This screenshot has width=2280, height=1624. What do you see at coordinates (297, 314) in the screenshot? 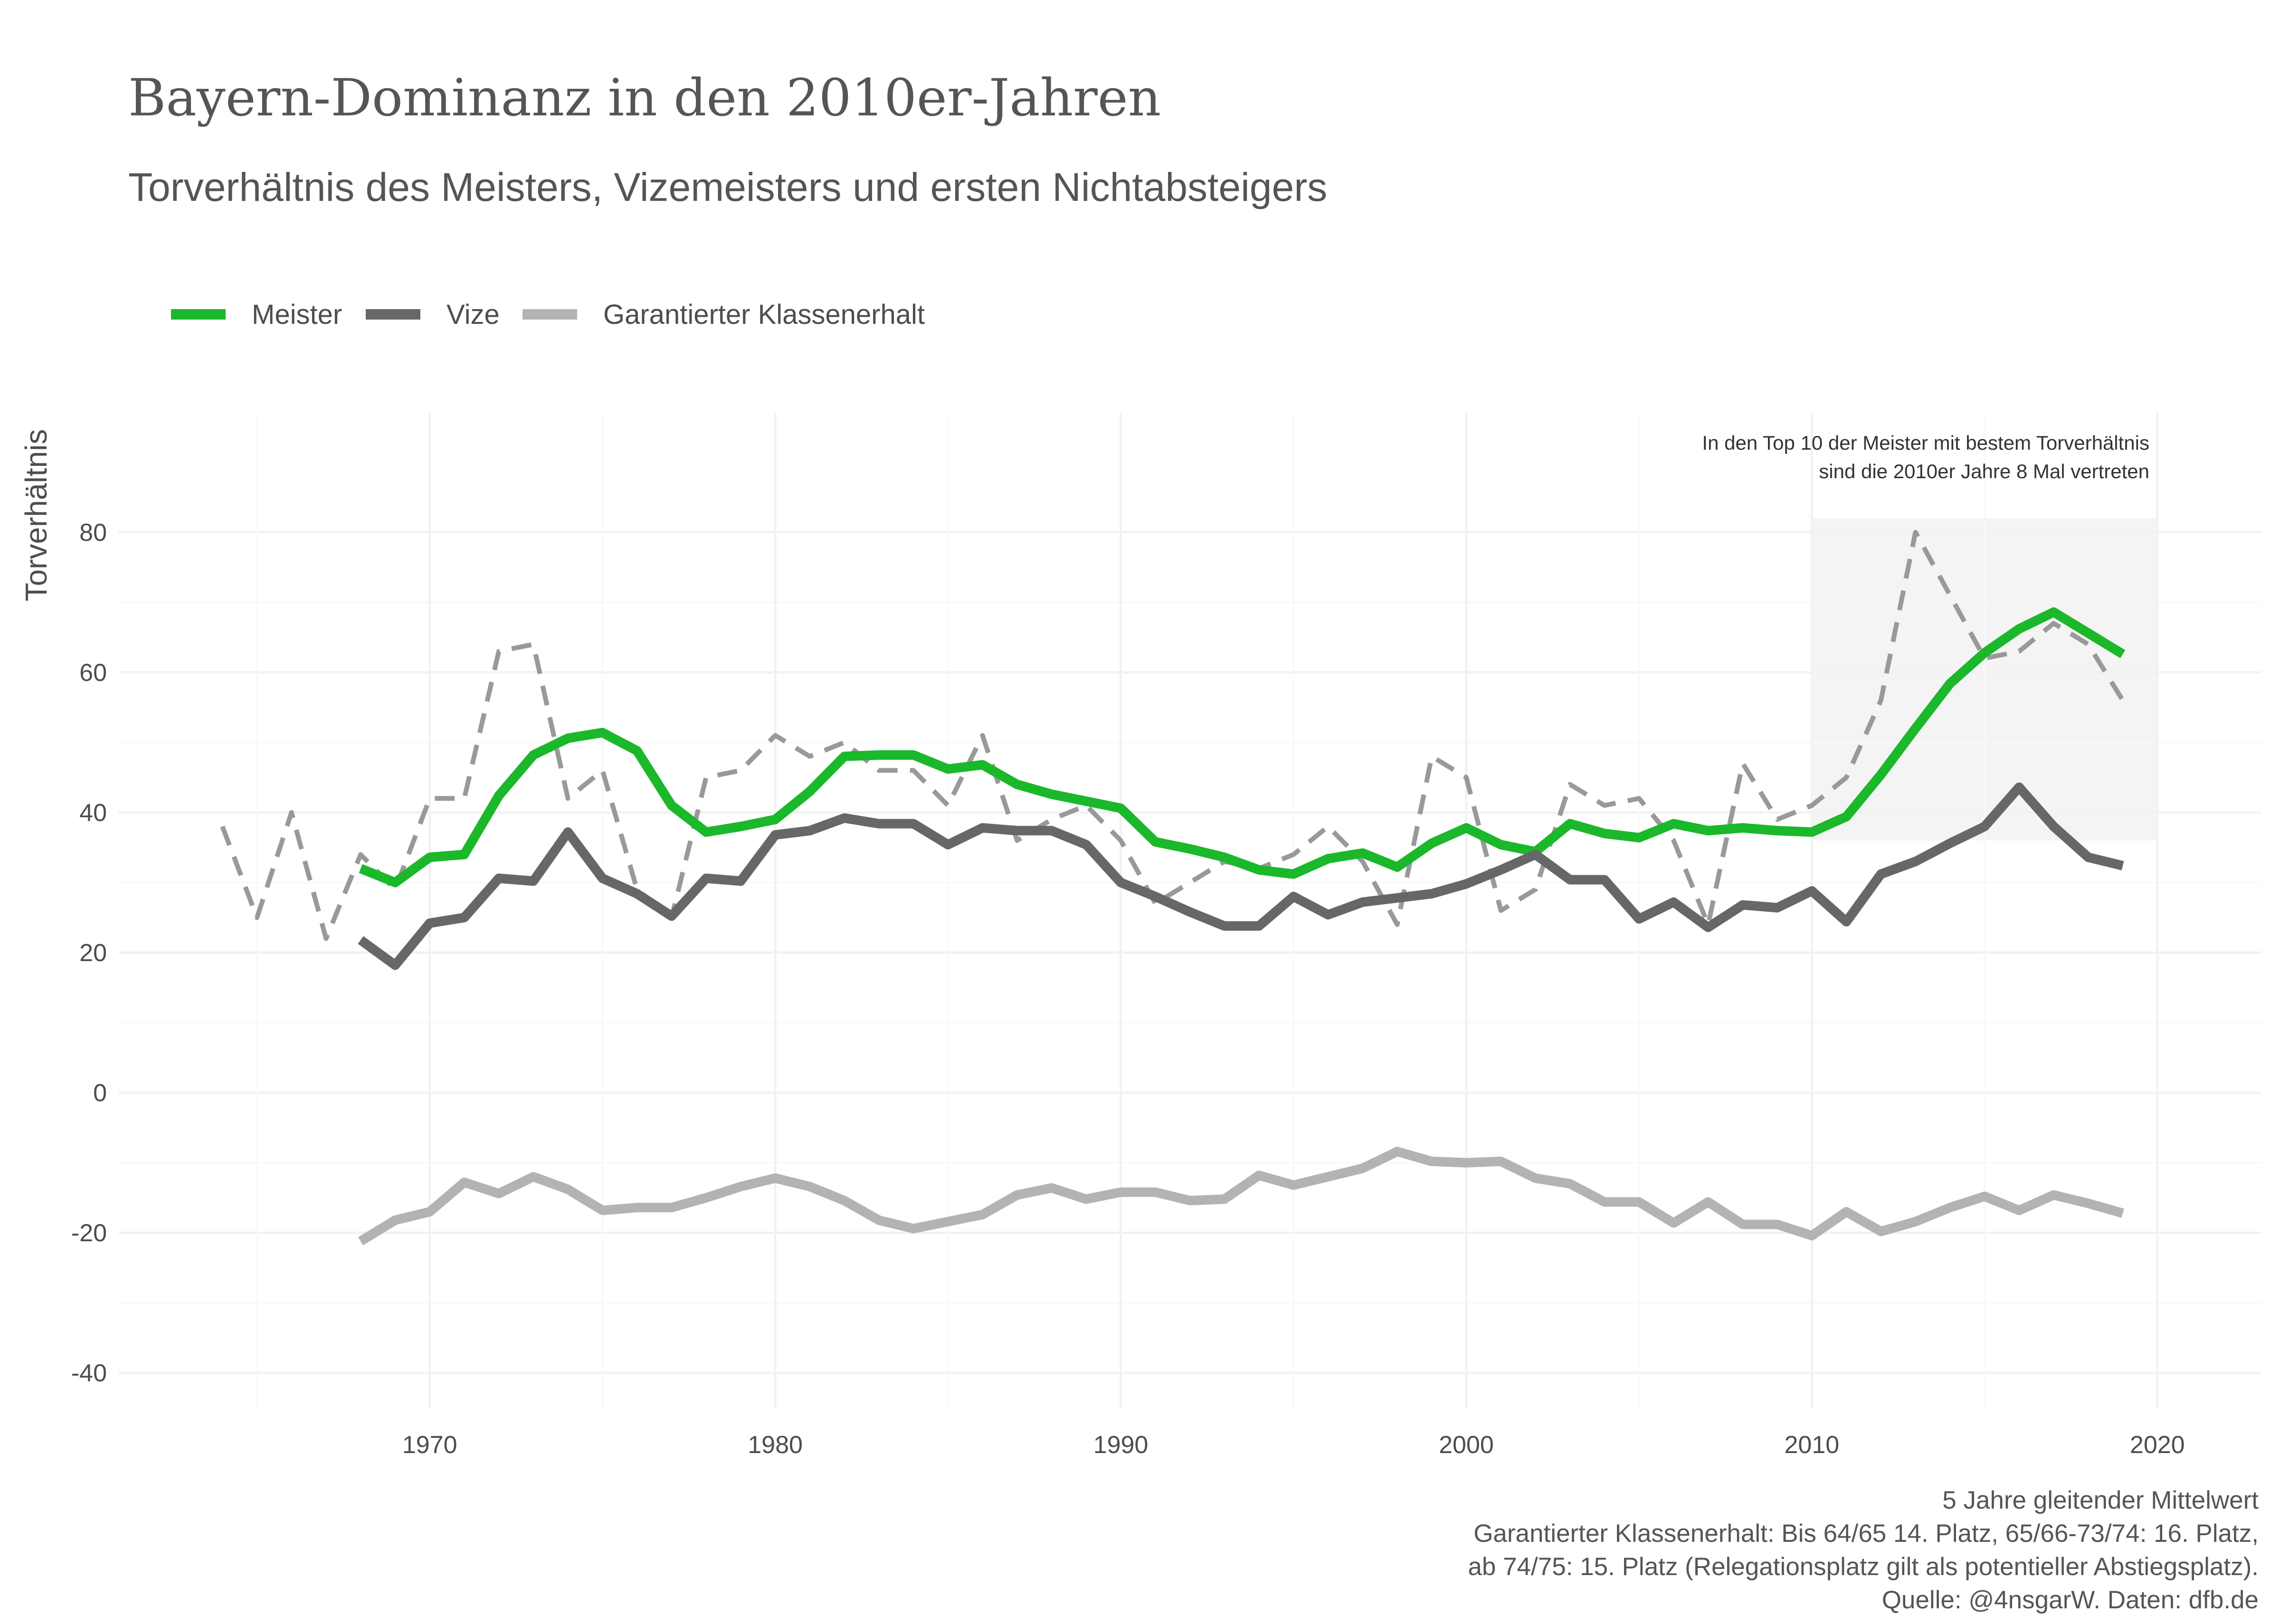
I see `legend-label: Meister` at bounding box center [297, 314].